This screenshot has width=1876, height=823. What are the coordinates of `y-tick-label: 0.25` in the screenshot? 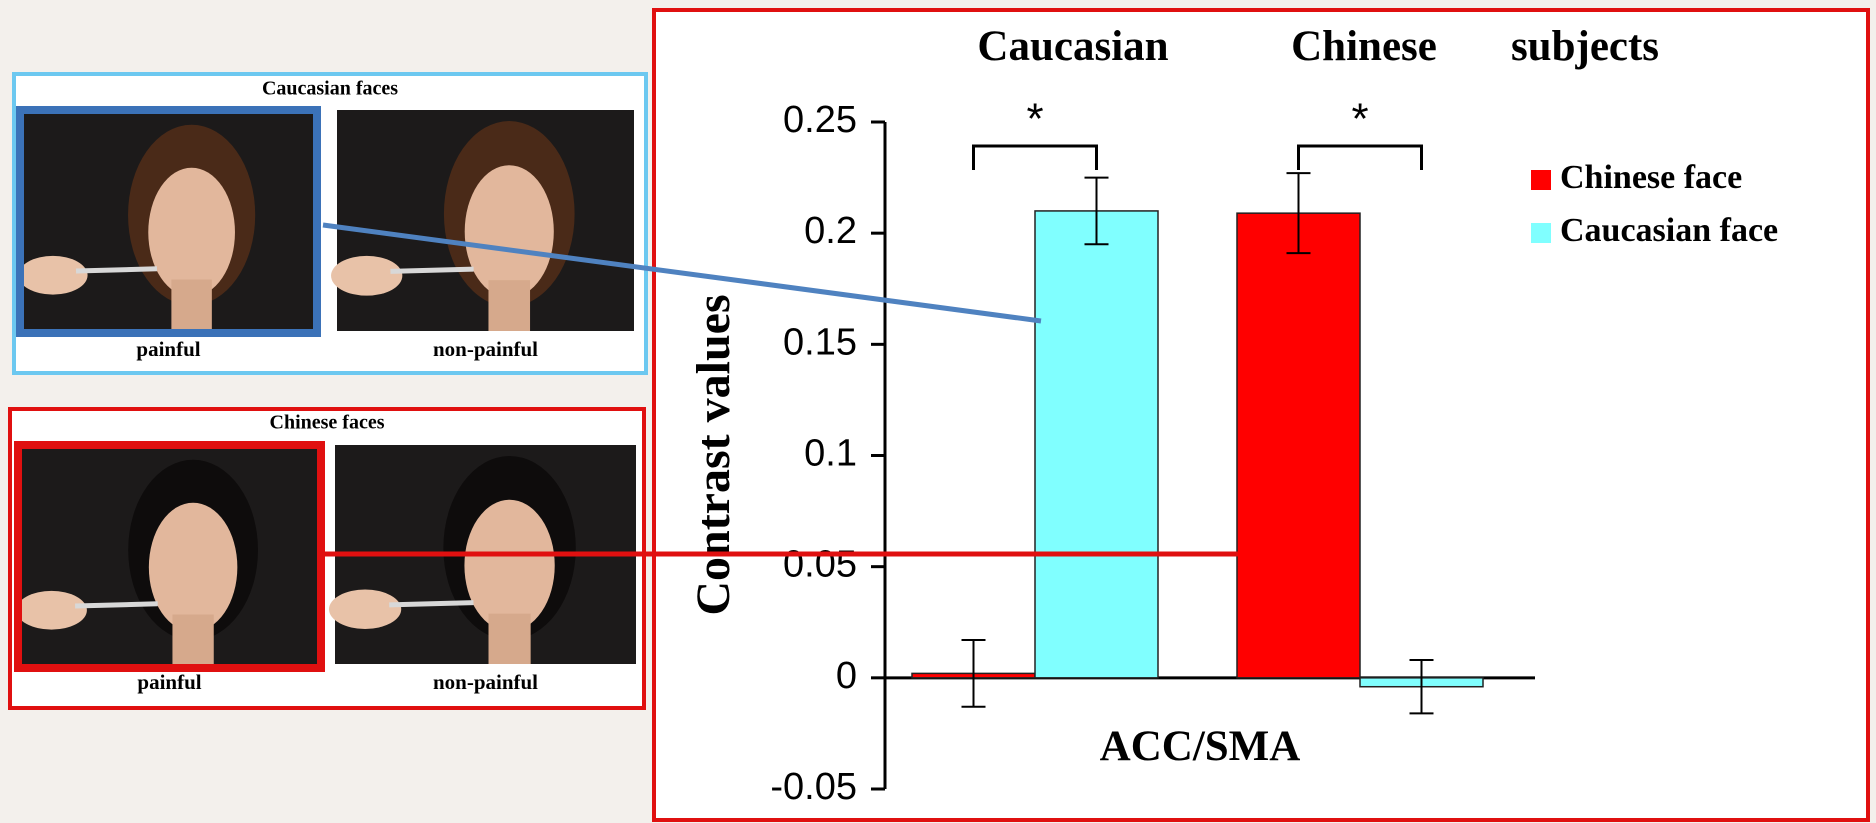 It's located at (820, 120).